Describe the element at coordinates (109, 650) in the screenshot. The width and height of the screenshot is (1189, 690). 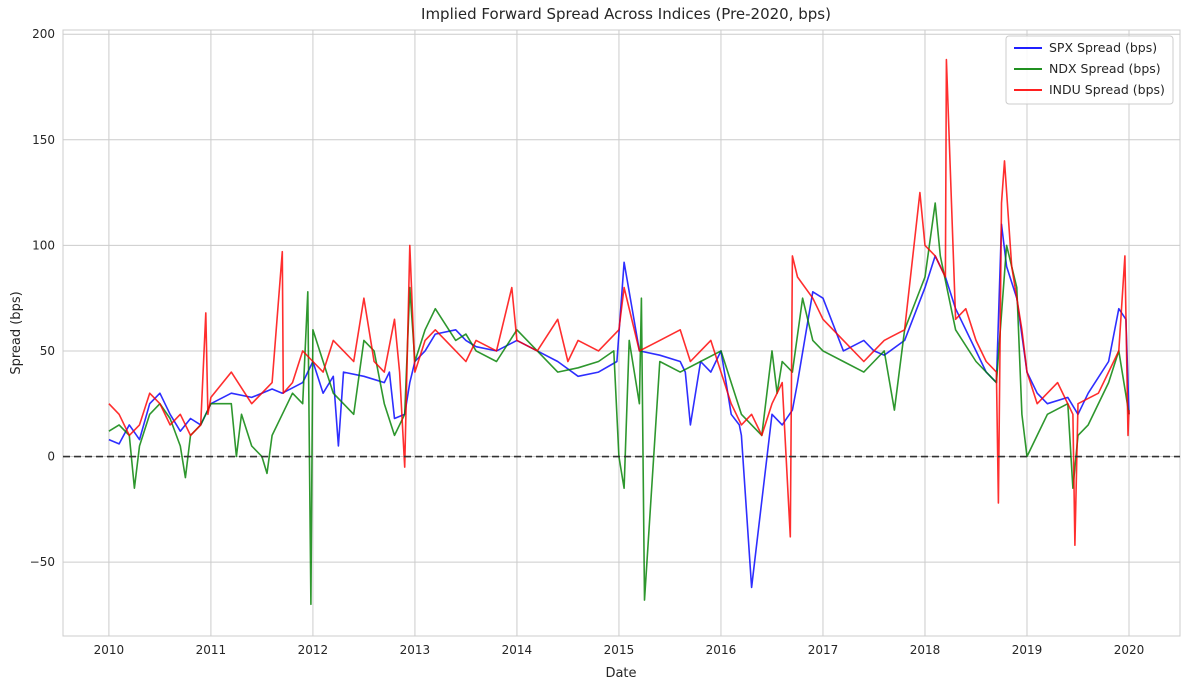
I see `x-tick-label: 2010` at that location.